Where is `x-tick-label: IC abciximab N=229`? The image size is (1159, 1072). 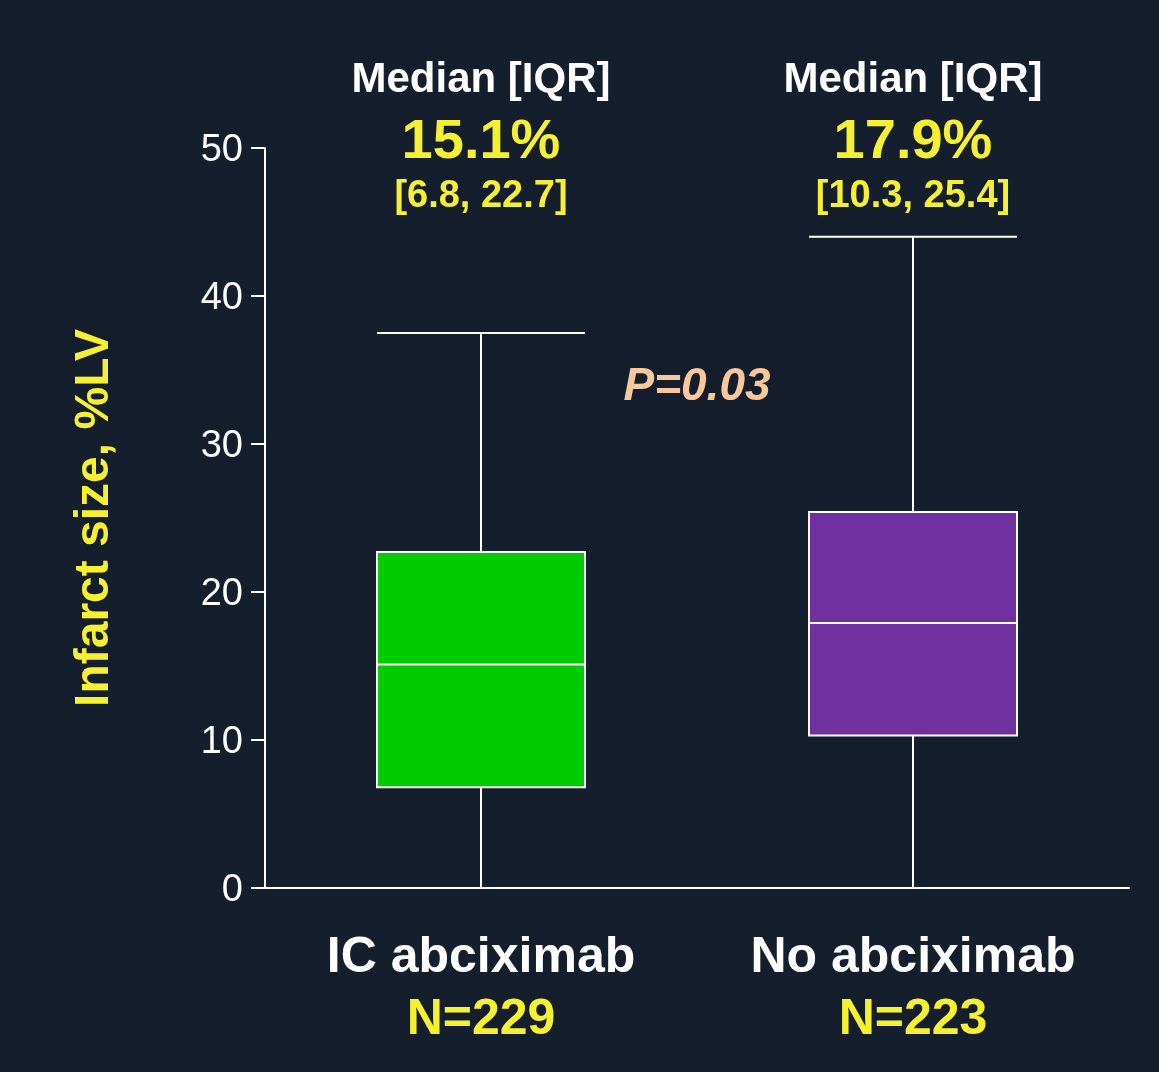 x-tick-label: IC abciximab N=229 is located at coordinates (481, 986).